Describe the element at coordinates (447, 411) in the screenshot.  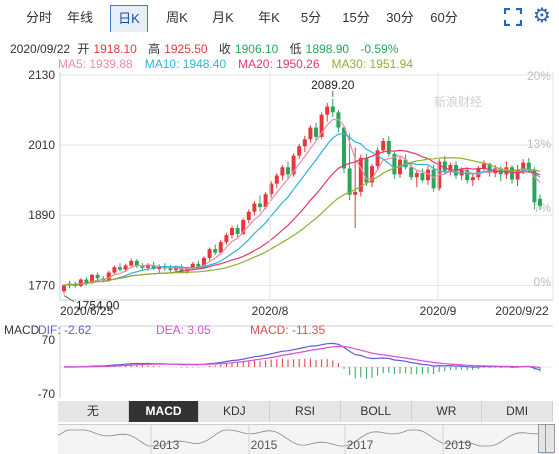
I see `indicator-tab-5: WR` at that location.